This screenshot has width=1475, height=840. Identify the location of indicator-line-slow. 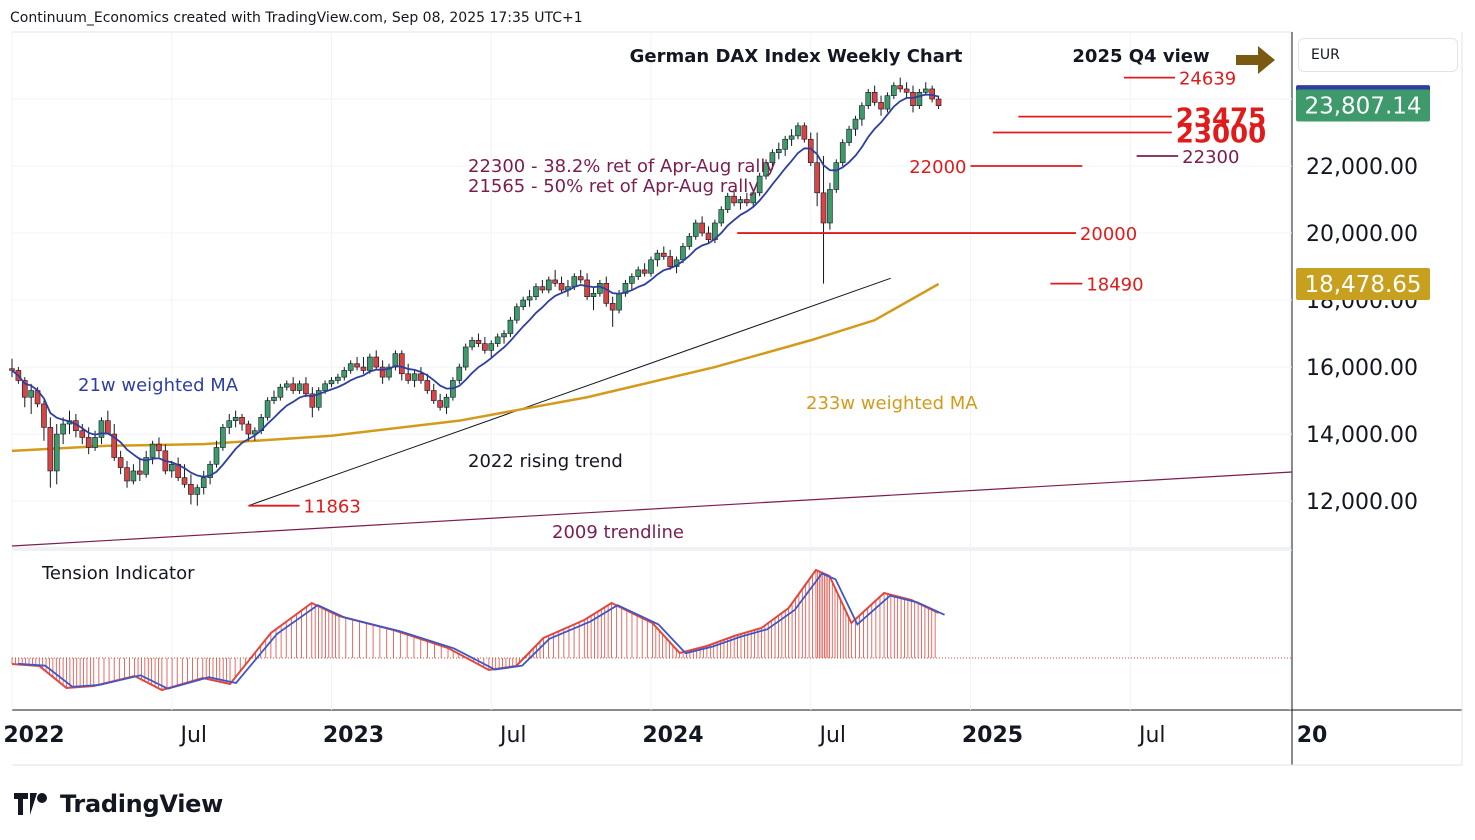
(481, 631).